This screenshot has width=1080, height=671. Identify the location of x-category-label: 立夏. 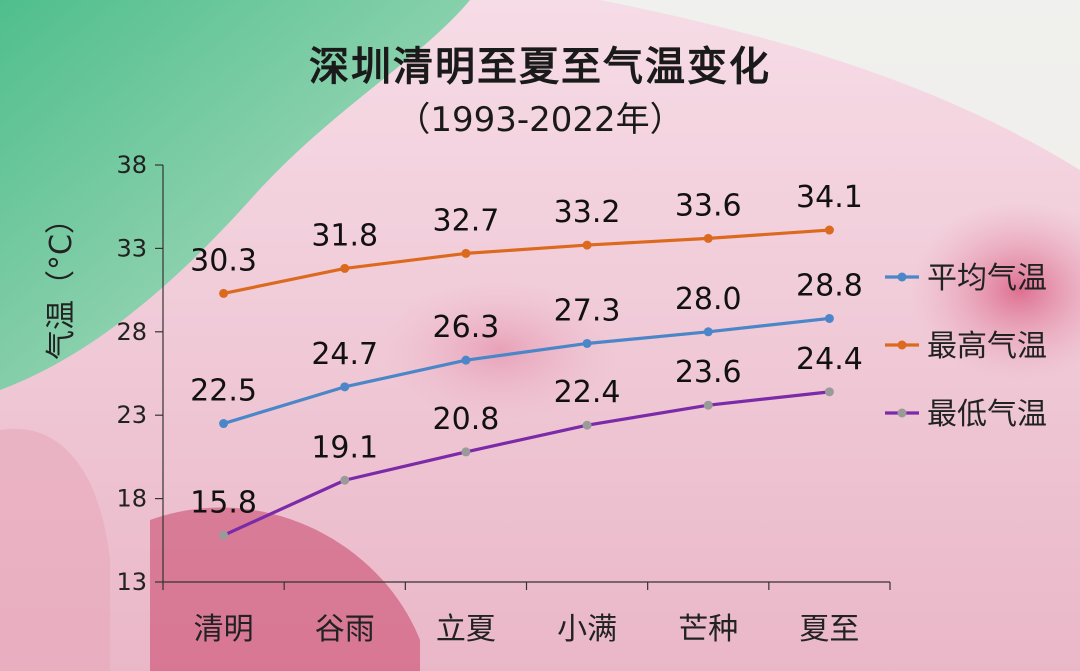
(466, 629).